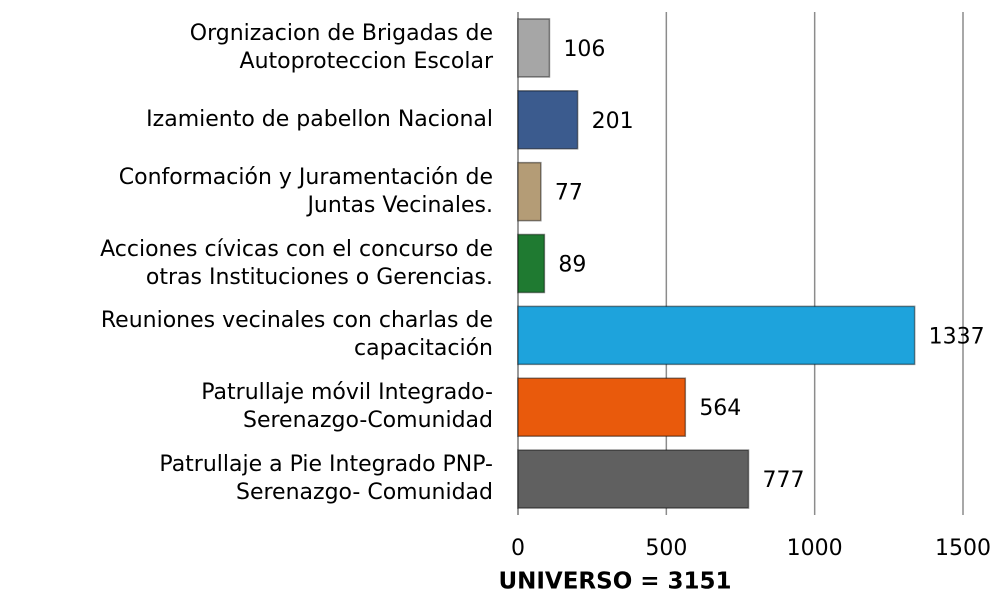 The image size is (1000, 597). I want to click on value-label: 201, so click(613, 121).